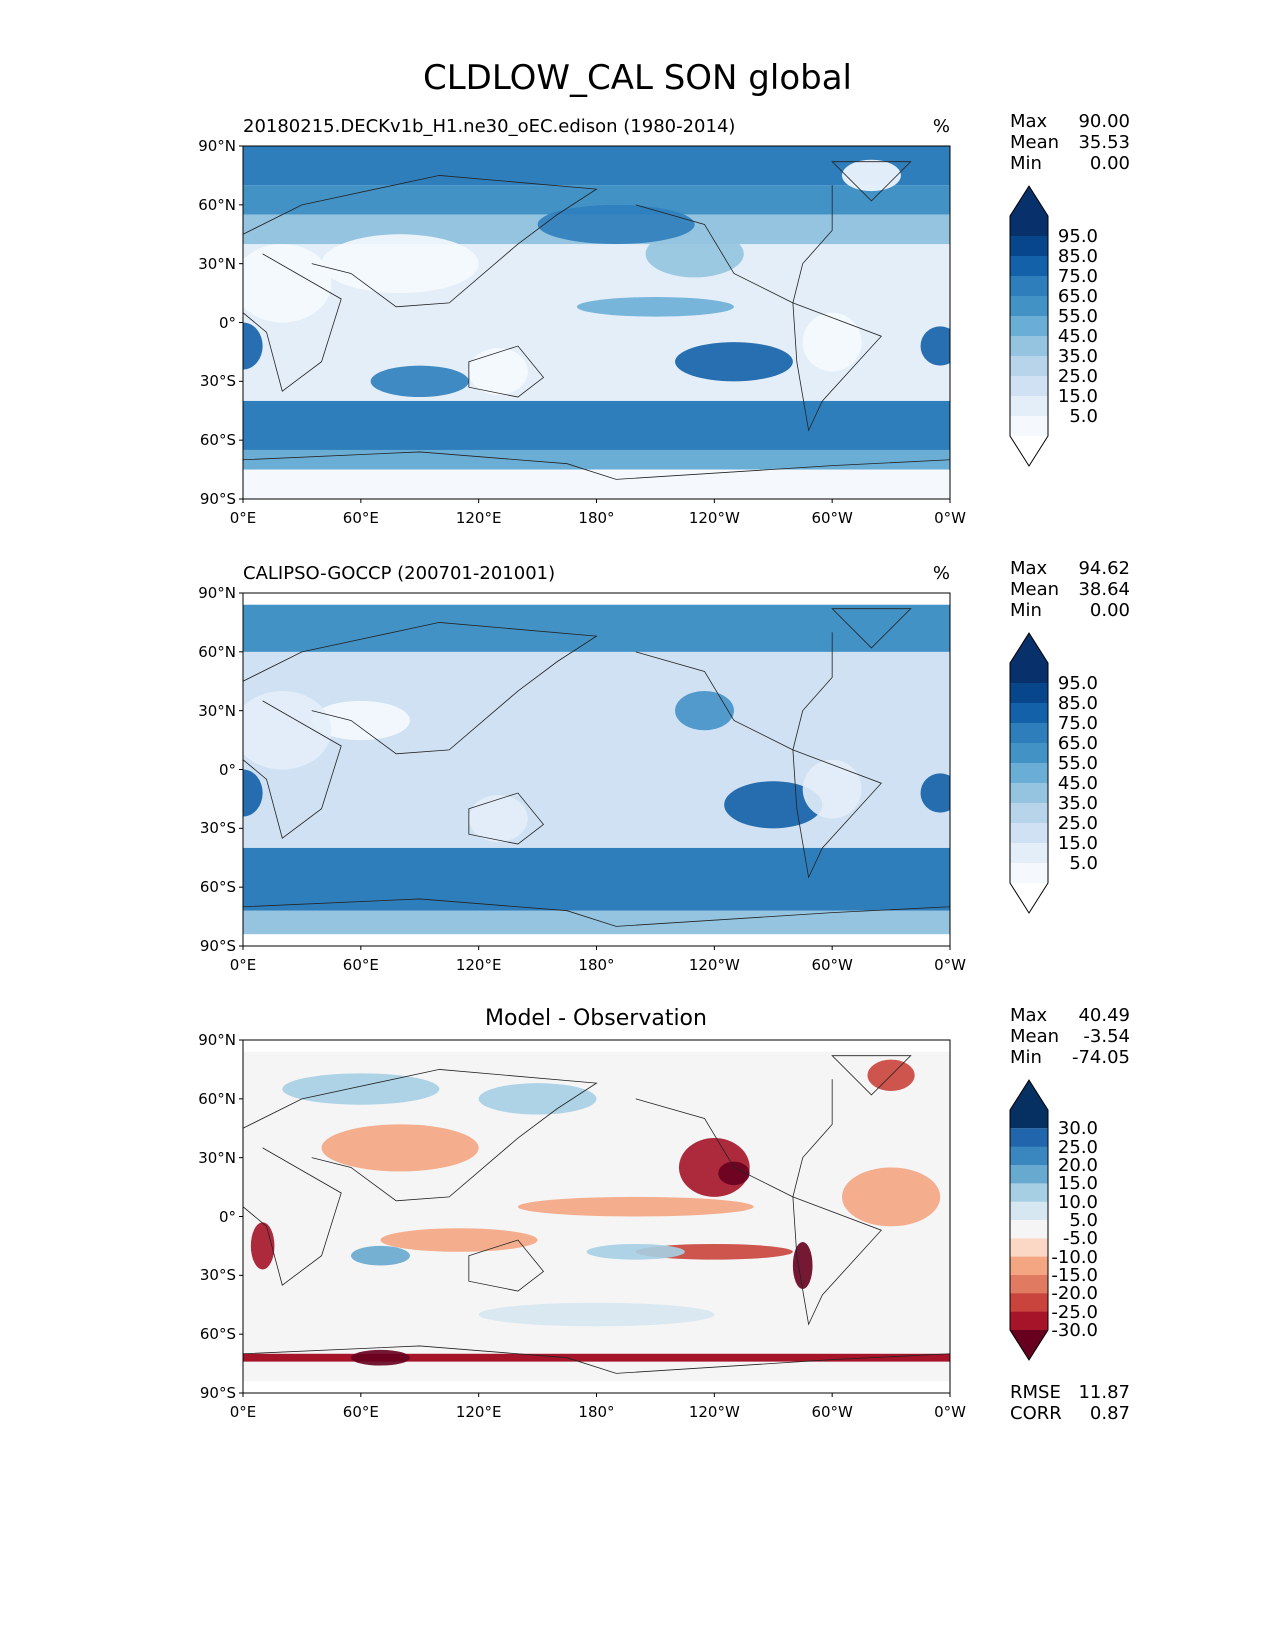 The height and width of the screenshot is (1650, 1275). What do you see at coordinates (596, 322) in the screenshot?
I see `map-field` at bounding box center [596, 322].